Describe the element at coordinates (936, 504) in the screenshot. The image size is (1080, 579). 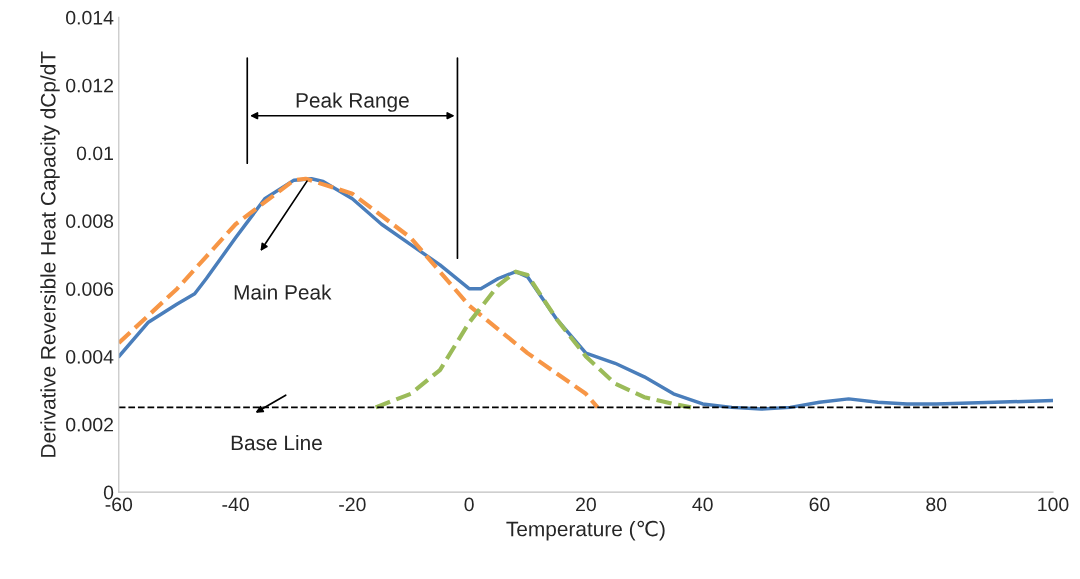
I see `x-tick-label: 80` at that location.